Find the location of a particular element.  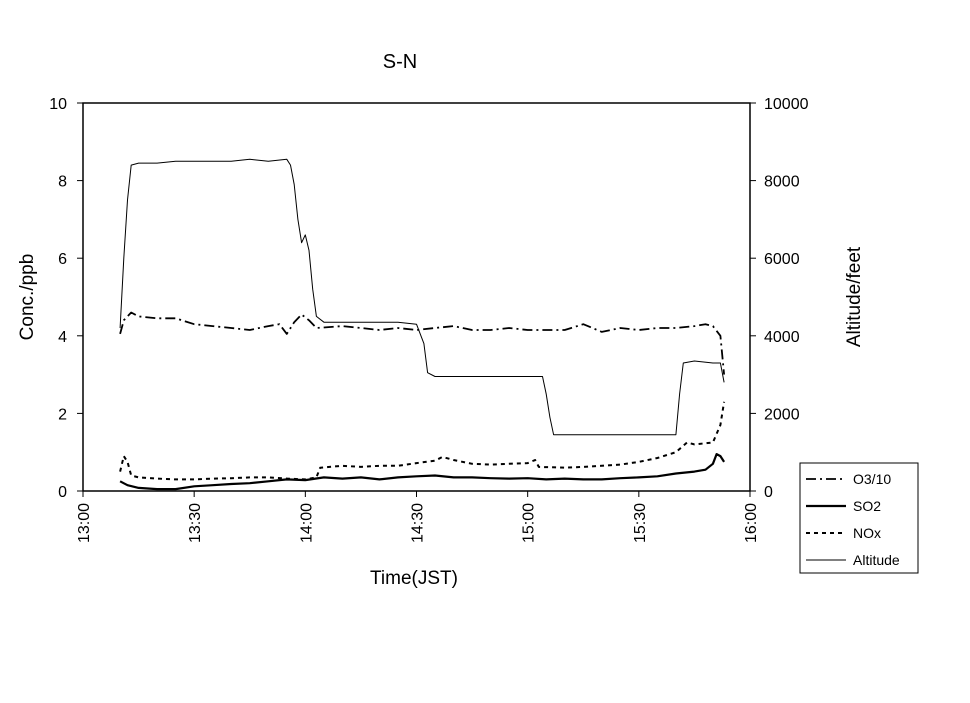

y-right-tick-label: 2000 is located at coordinates (782, 414).